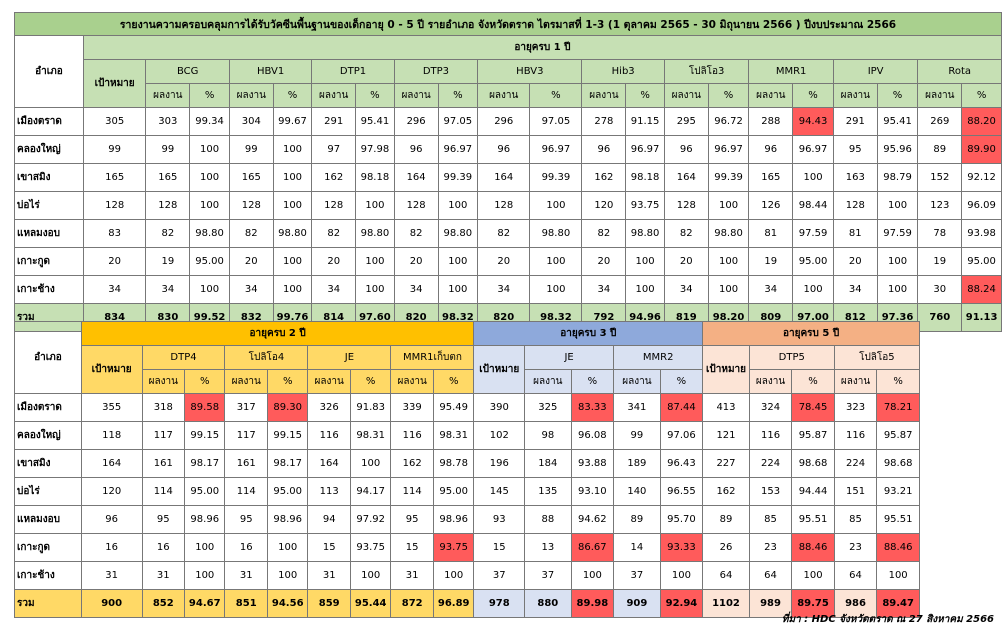  Describe the element at coordinates (412, 547) in the screenshot. I see `result-value: 15` at that location.